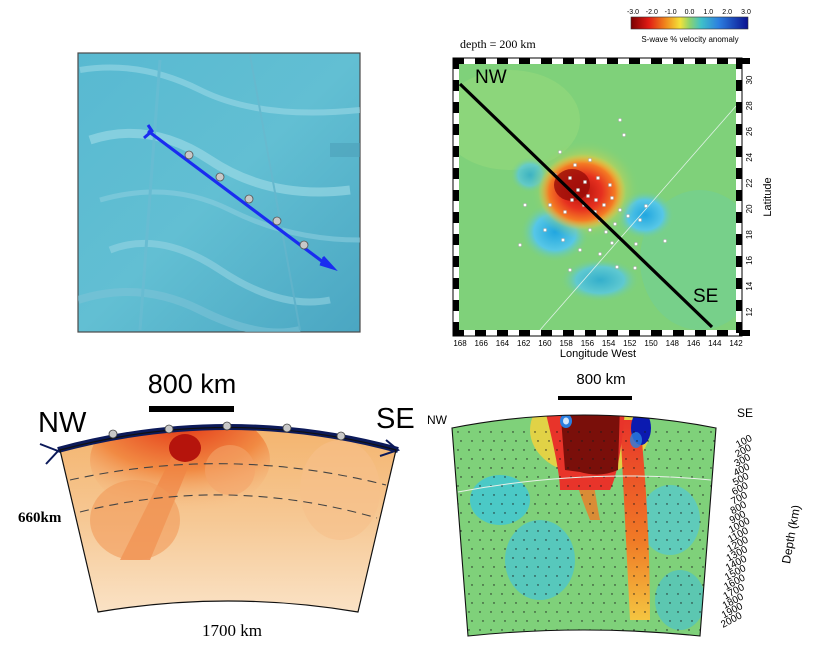 The width and height of the screenshot is (826, 660). I want to click on latitude-tick-labels: 12 14 16 18 20 22 24 26 28 30, so click(749, 195).